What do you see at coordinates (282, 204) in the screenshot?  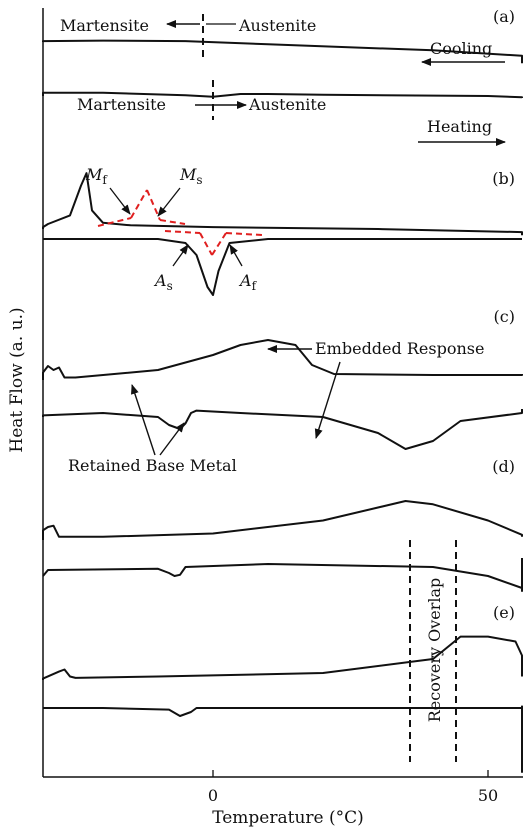 I see `panel-b-cooling-curve` at bounding box center [282, 204].